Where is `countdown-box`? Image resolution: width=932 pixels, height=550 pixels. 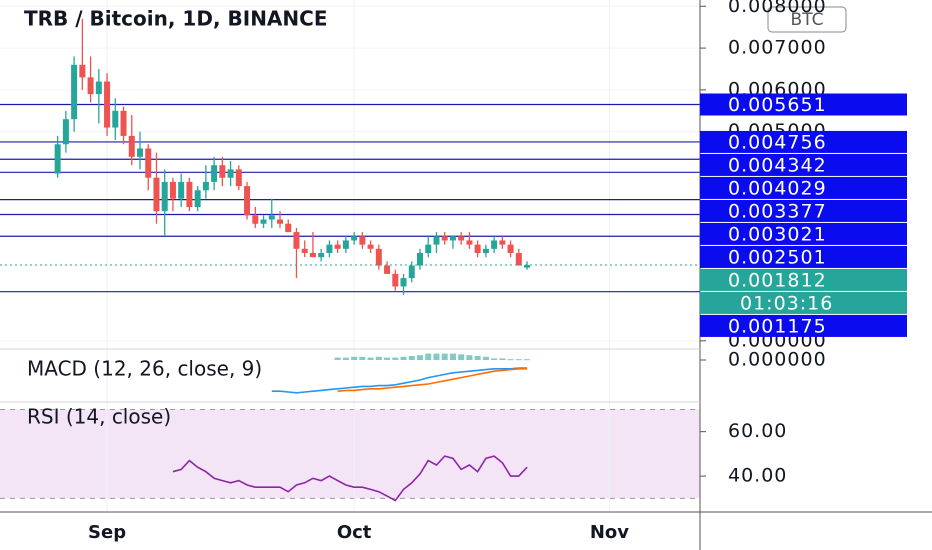
countdown-box is located at coordinates (803, 302).